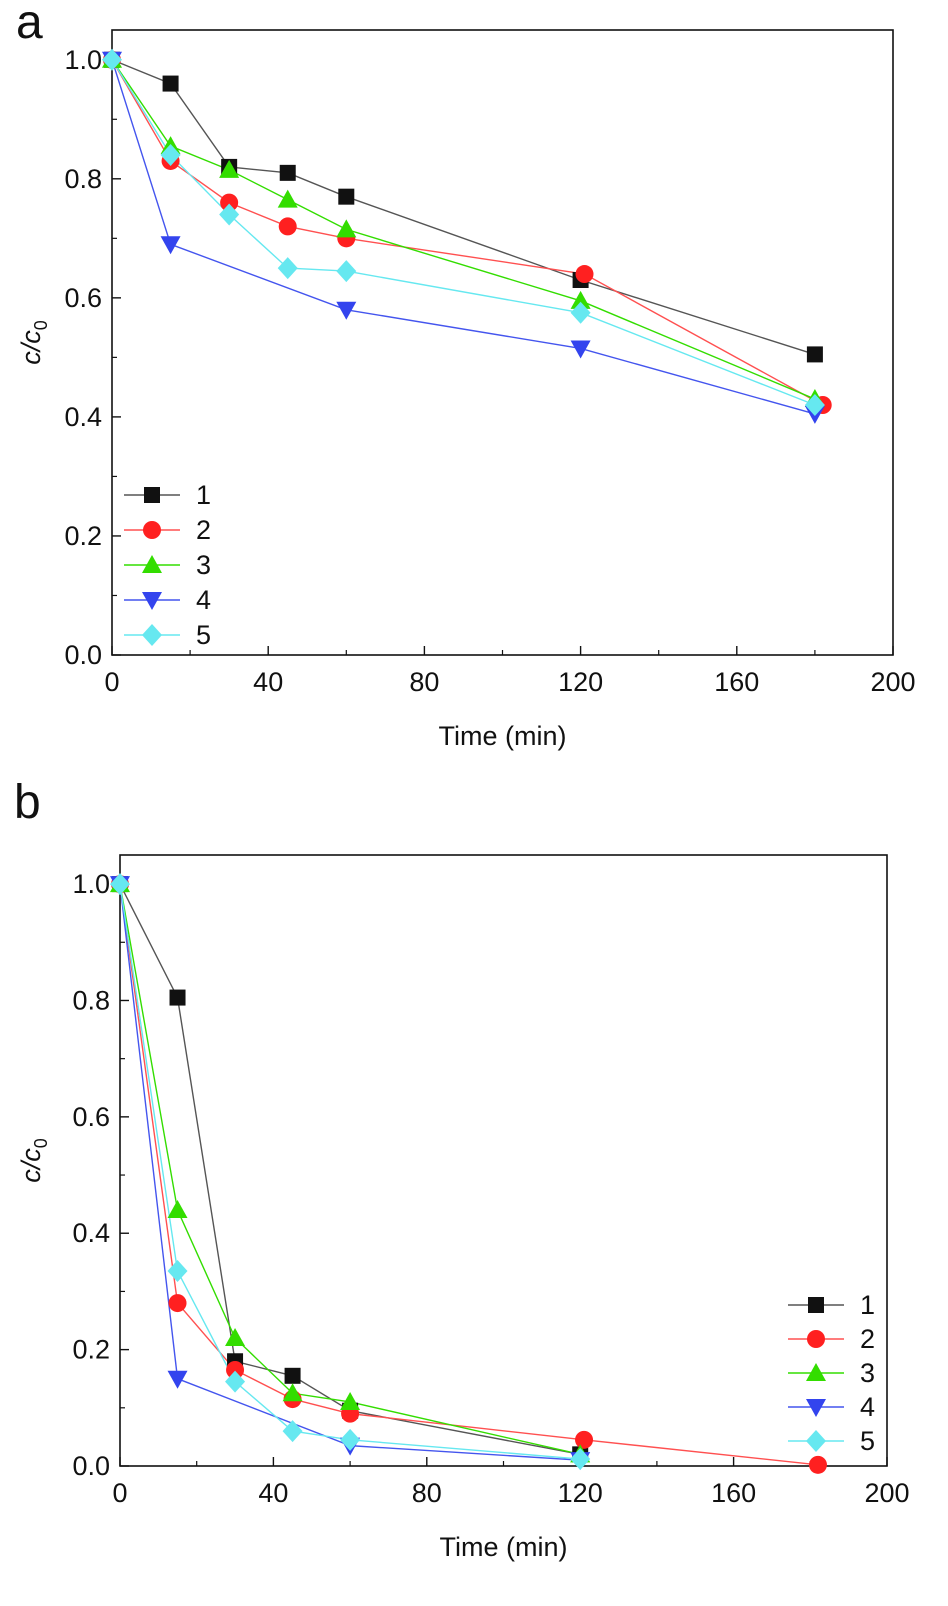  Describe the element at coordinates (29, 24) in the screenshot. I see `panel-label: a` at that location.